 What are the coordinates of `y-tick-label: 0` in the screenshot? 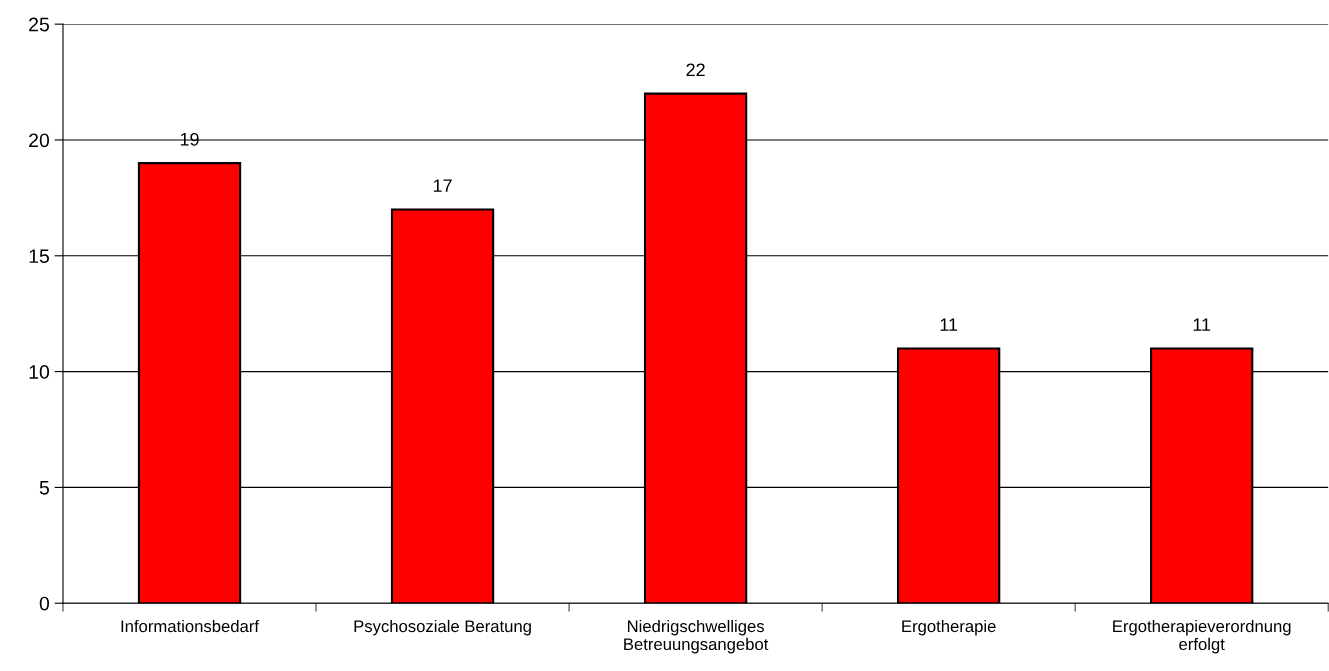 It's located at (44, 603).